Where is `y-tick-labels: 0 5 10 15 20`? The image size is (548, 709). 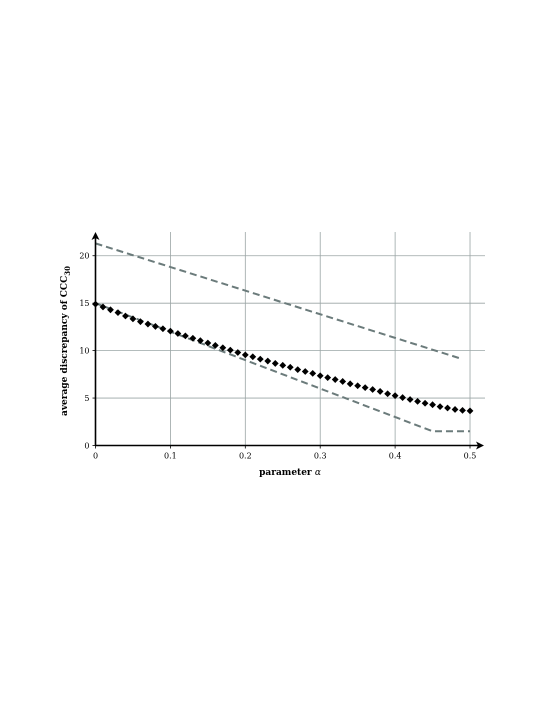
y-tick-labels: 0 5 10 15 20 is located at coordinates (87, 351).